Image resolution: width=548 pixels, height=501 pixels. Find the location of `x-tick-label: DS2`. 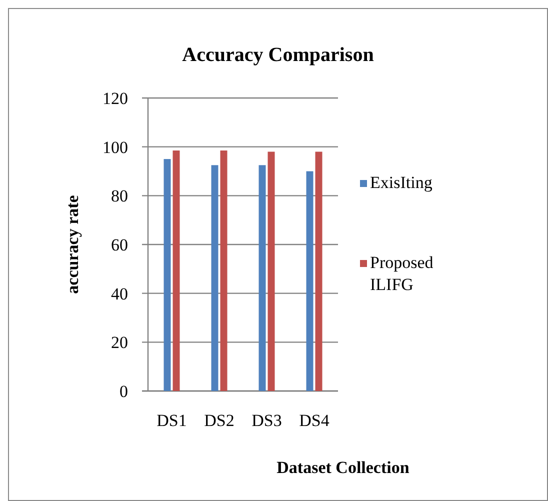

x-tick-label: DS2 is located at coordinates (219, 420).